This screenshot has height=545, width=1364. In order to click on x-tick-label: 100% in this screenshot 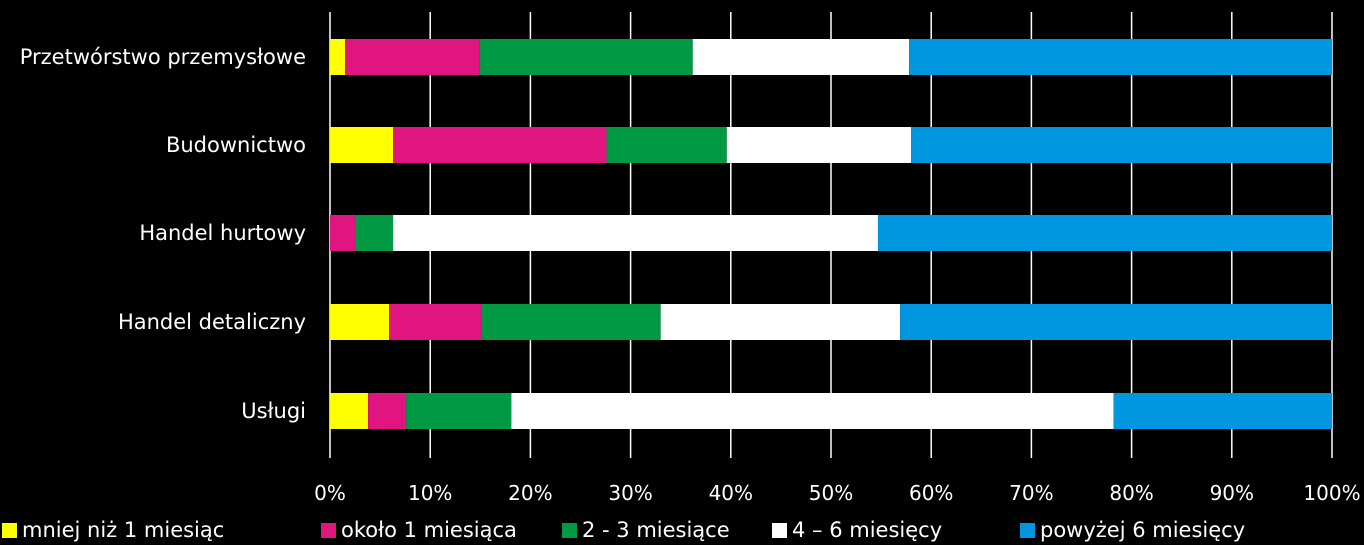, I will do `click(1331, 493)`.